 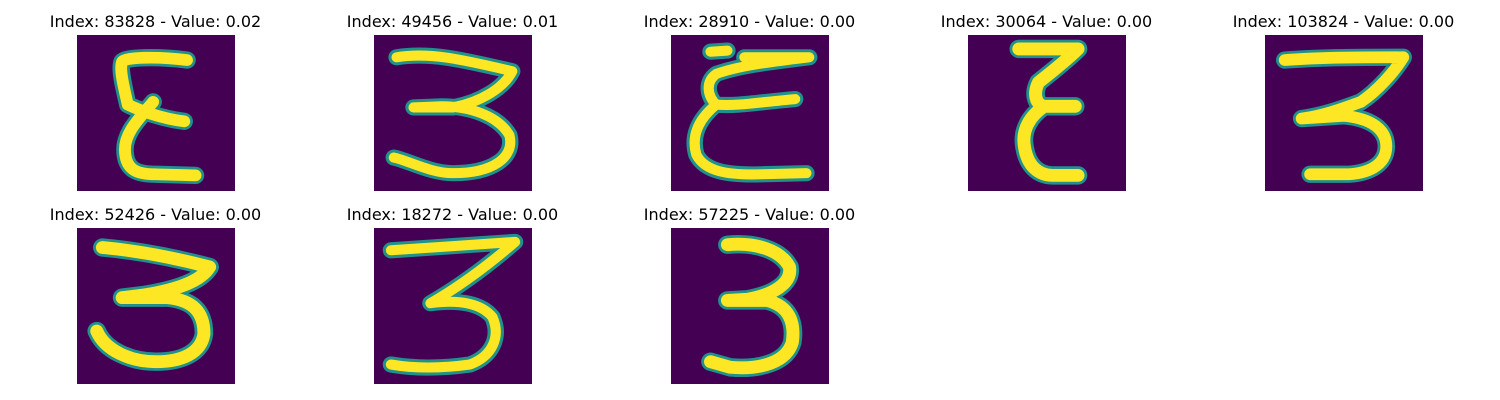 I want to click on subplot-1: Index: 83828 - Value: 0.02, so click(x=155, y=95).